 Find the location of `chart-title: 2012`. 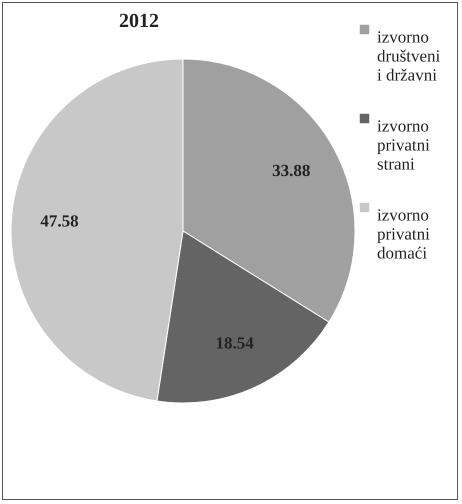

chart-title: 2012 is located at coordinates (139, 21).